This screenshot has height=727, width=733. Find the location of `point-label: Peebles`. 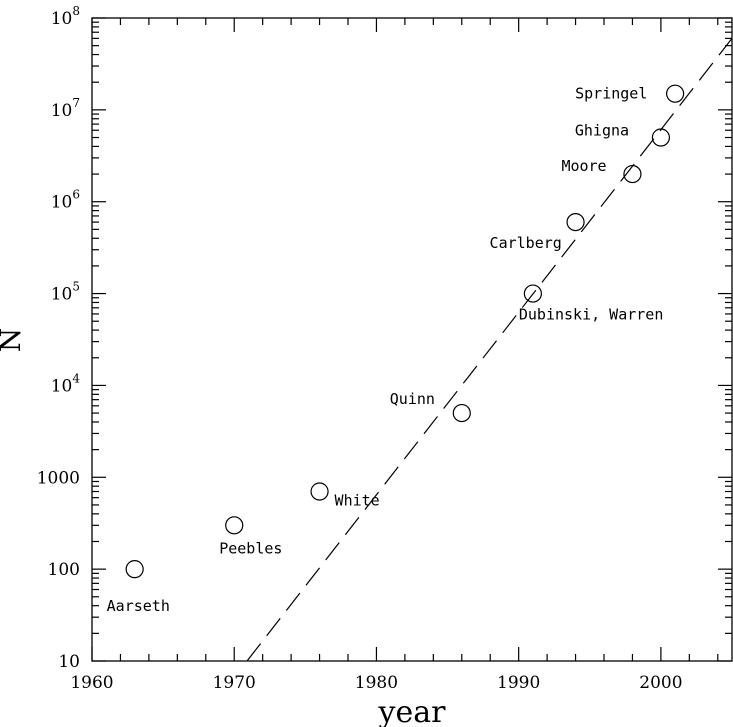

point-label: Peebles is located at coordinates (250, 548).